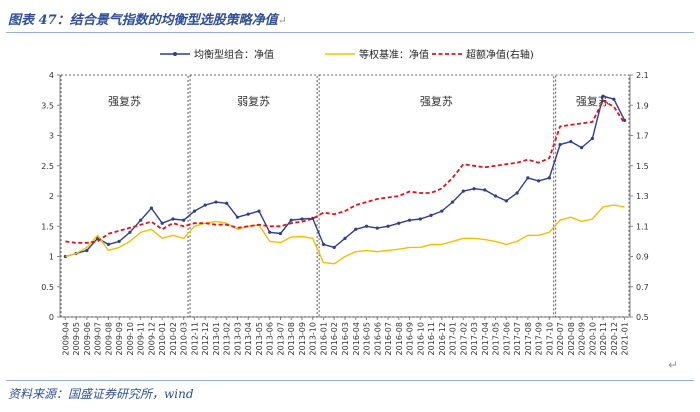  I want to click on x-tick-label: 2016-11, so click(431, 338).